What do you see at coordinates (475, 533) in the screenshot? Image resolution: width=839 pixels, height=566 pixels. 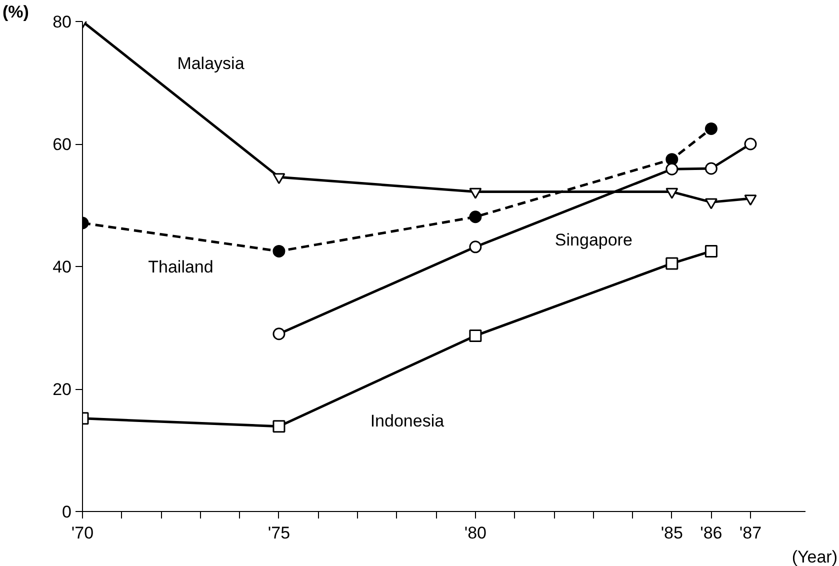 I see `x-tick-label: '80` at bounding box center [475, 533].